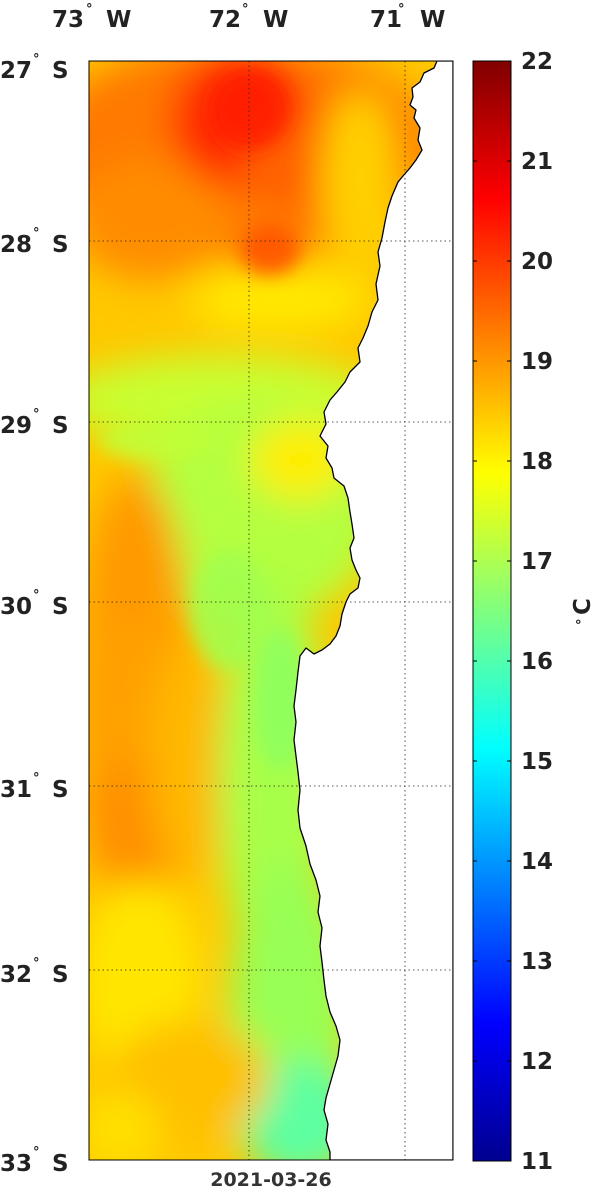 The image size is (593, 1188). What do you see at coordinates (271, 1178) in the screenshot?
I see `date-label: 2021-03-26` at bounding box center [271, 1178].